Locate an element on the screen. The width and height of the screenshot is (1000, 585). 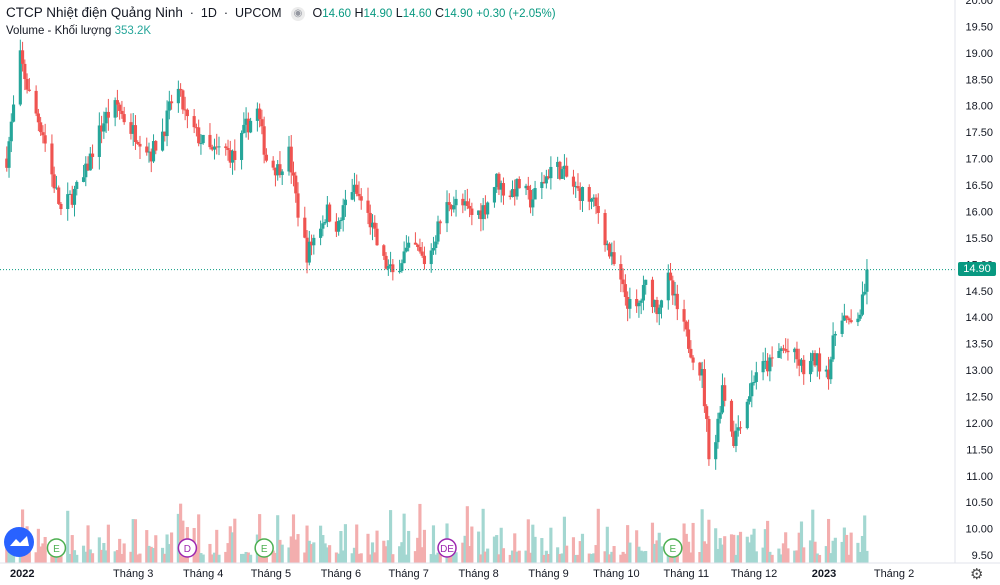
tradingview-logo-icon is located at coordinates (19, 542).